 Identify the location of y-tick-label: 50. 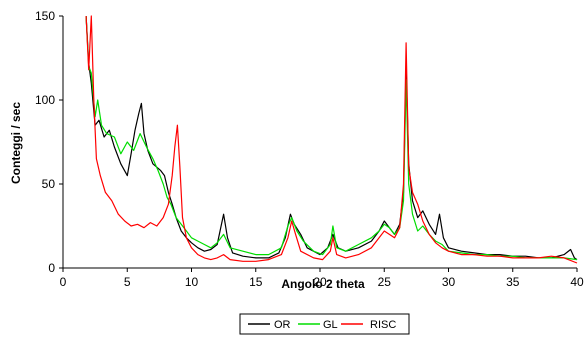
(49, 184).